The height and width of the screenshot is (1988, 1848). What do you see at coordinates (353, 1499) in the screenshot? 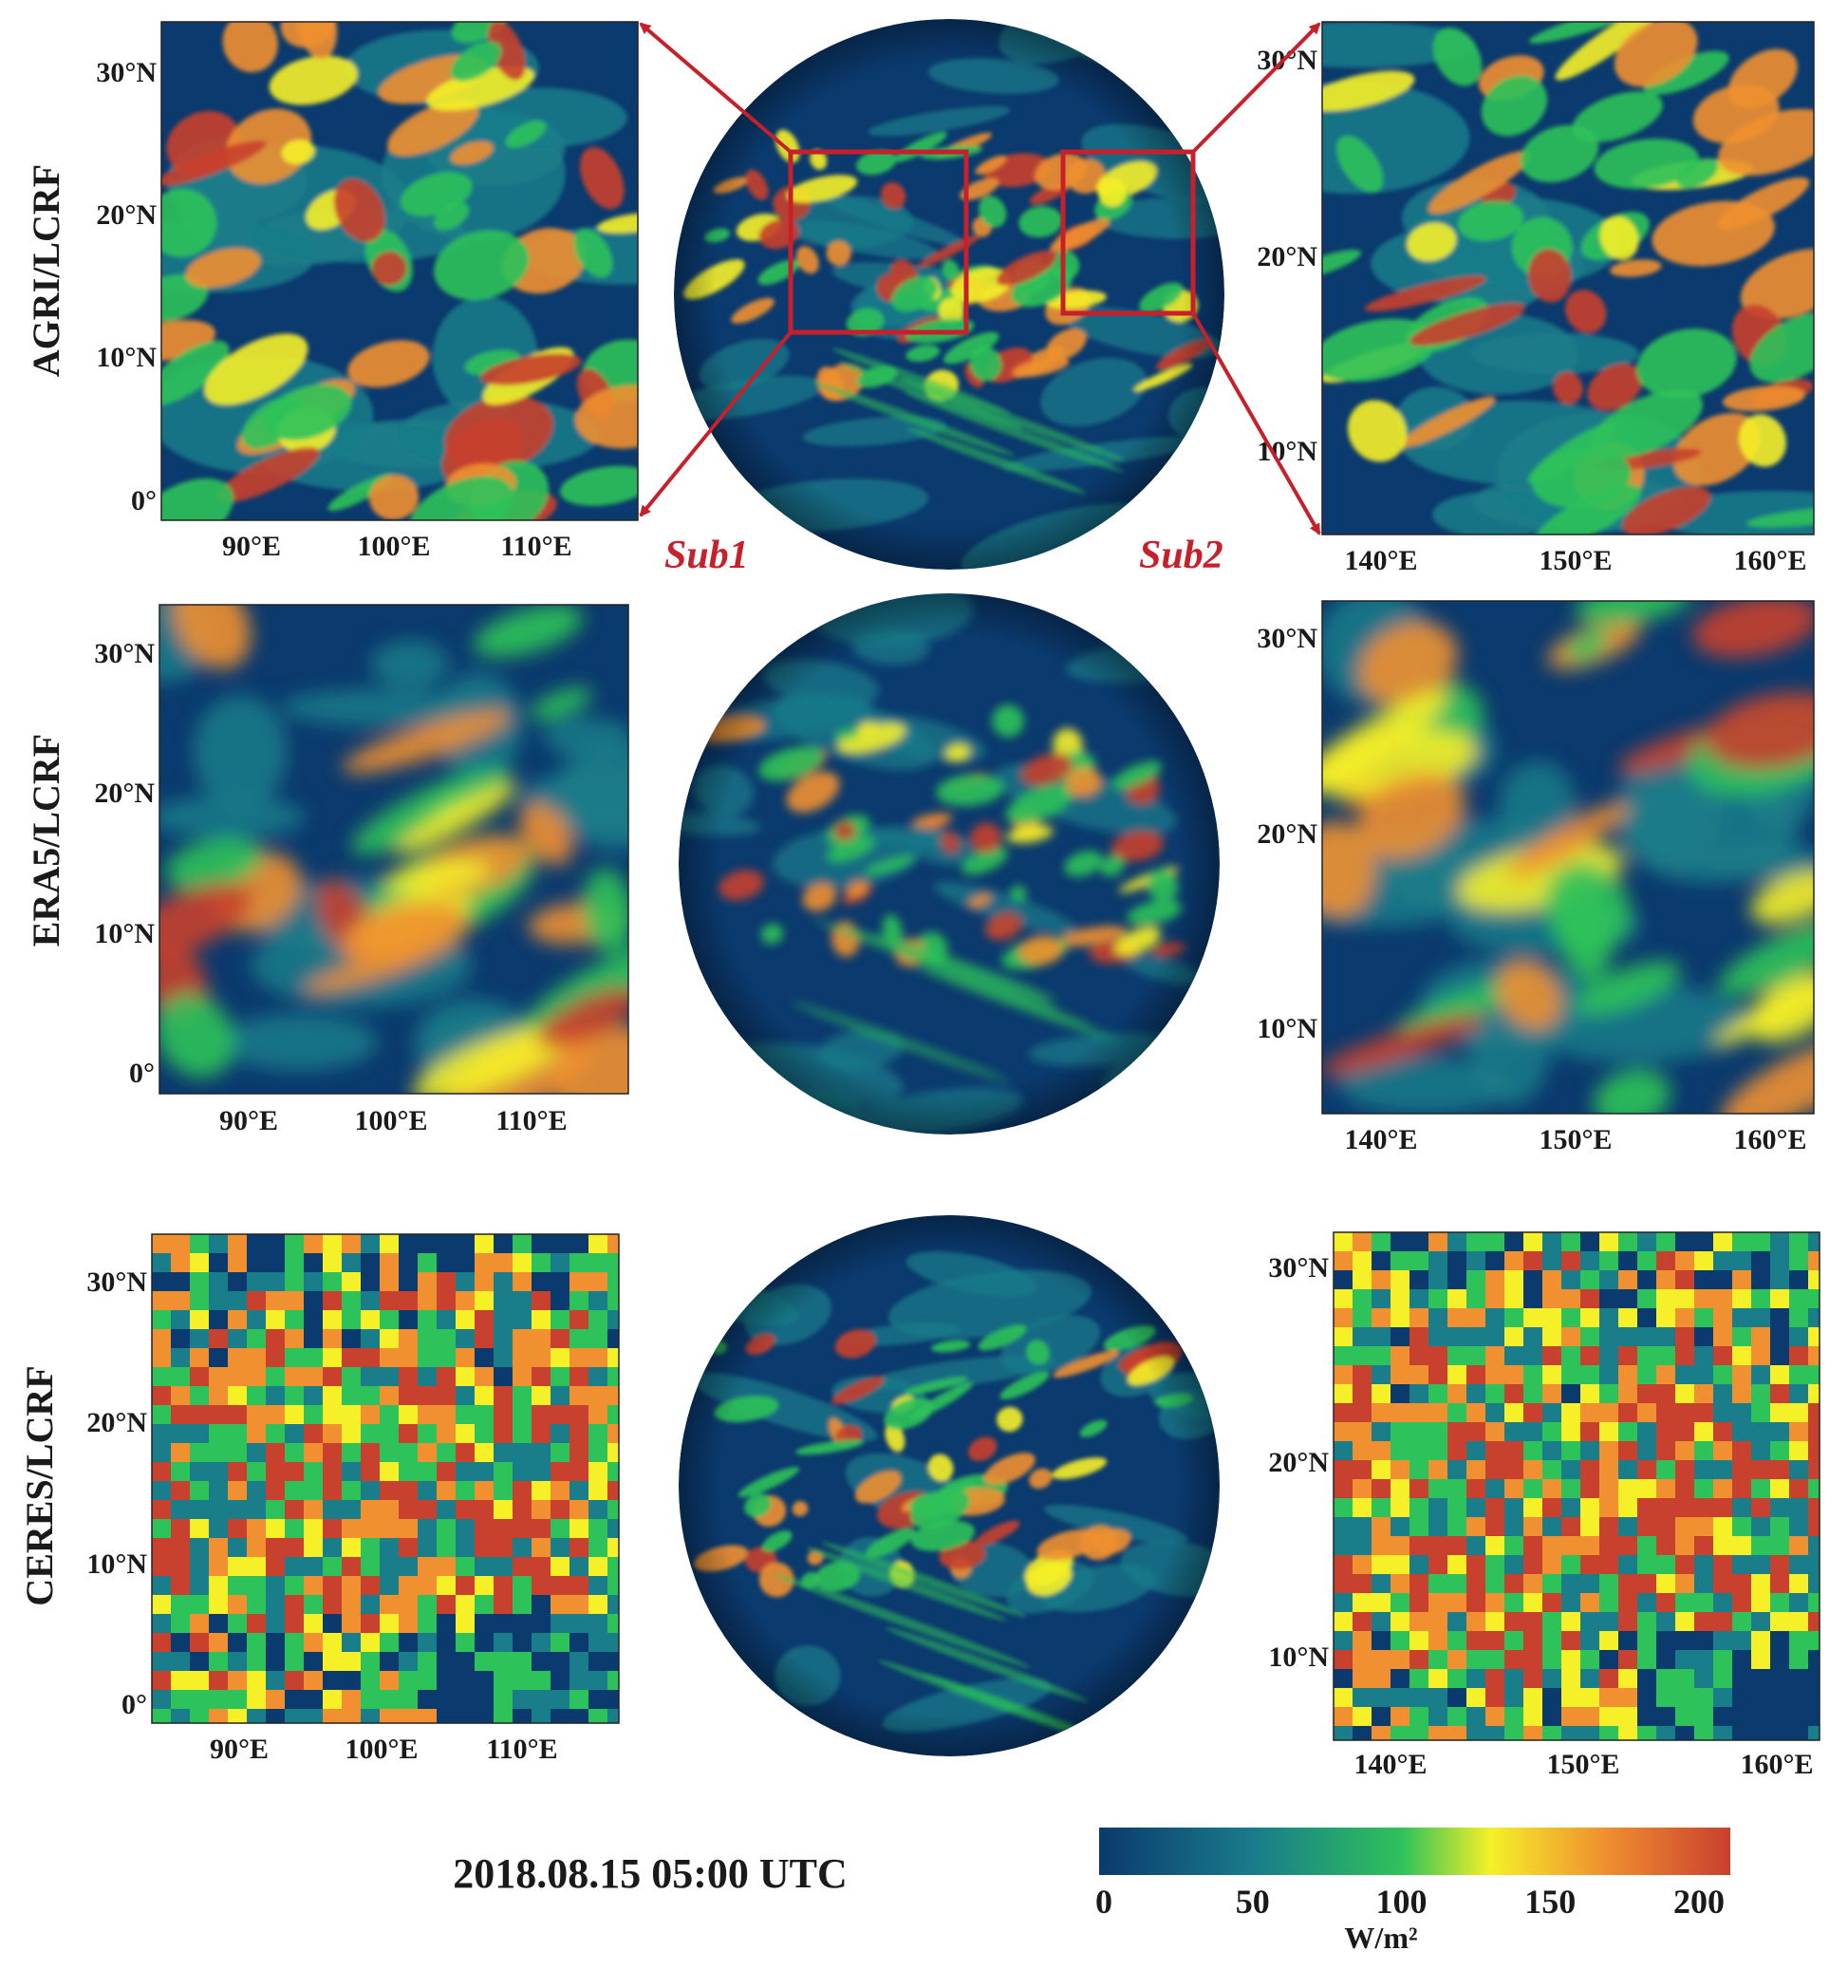
I see `map-panel-ceres-sub1: 30°N20°N10°N0°90°E 100°E 110°E` at bounding box center [353, 1499].